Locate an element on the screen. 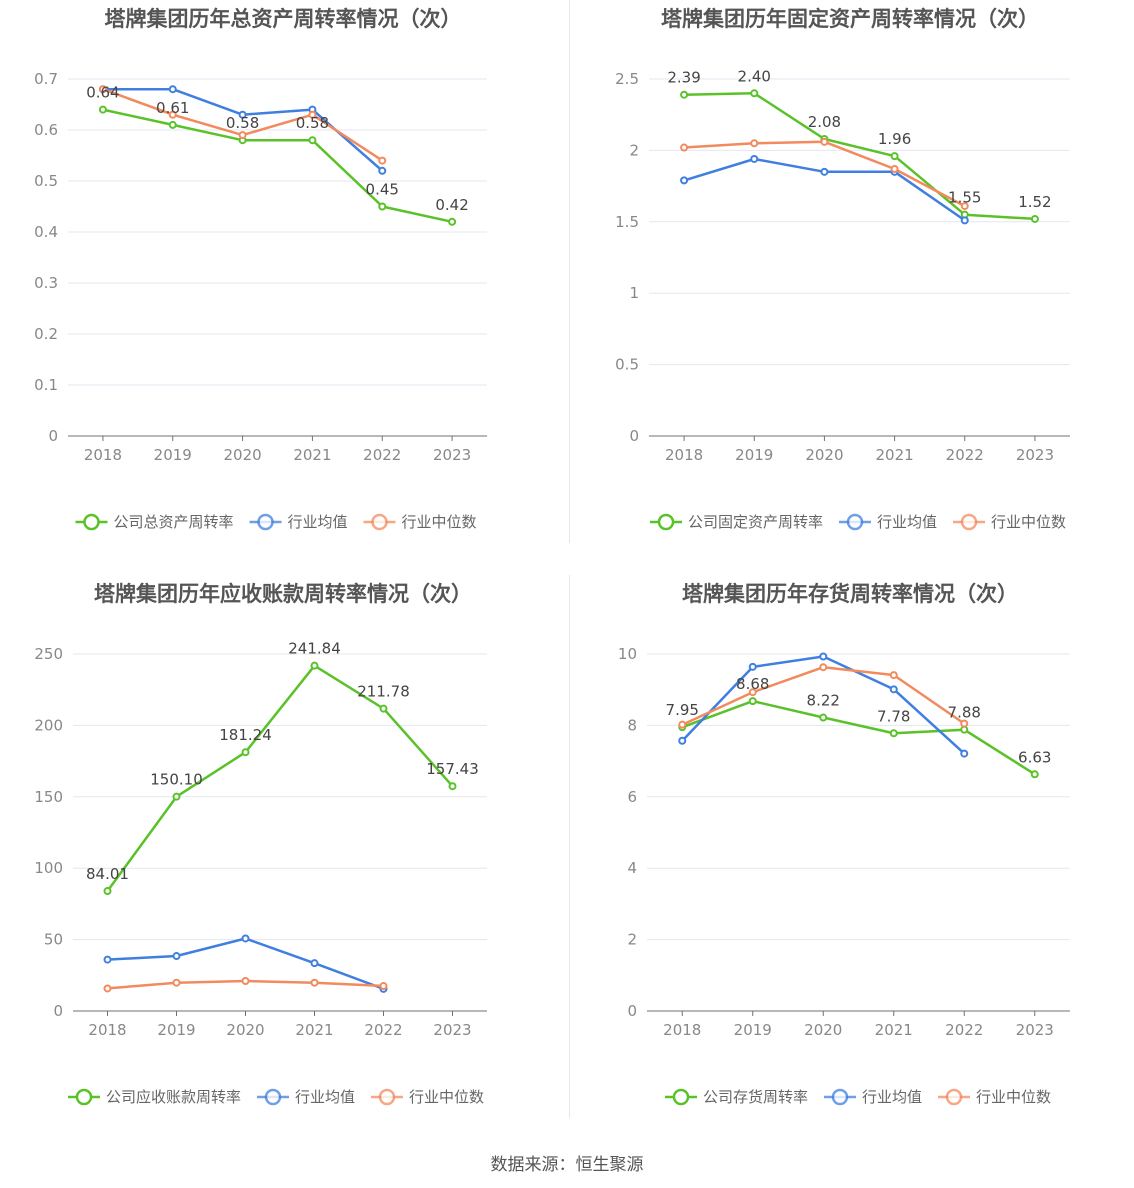 The image size is (1134, 1188). y-tick-label: 1.5 is located at coordinates (627, 222).